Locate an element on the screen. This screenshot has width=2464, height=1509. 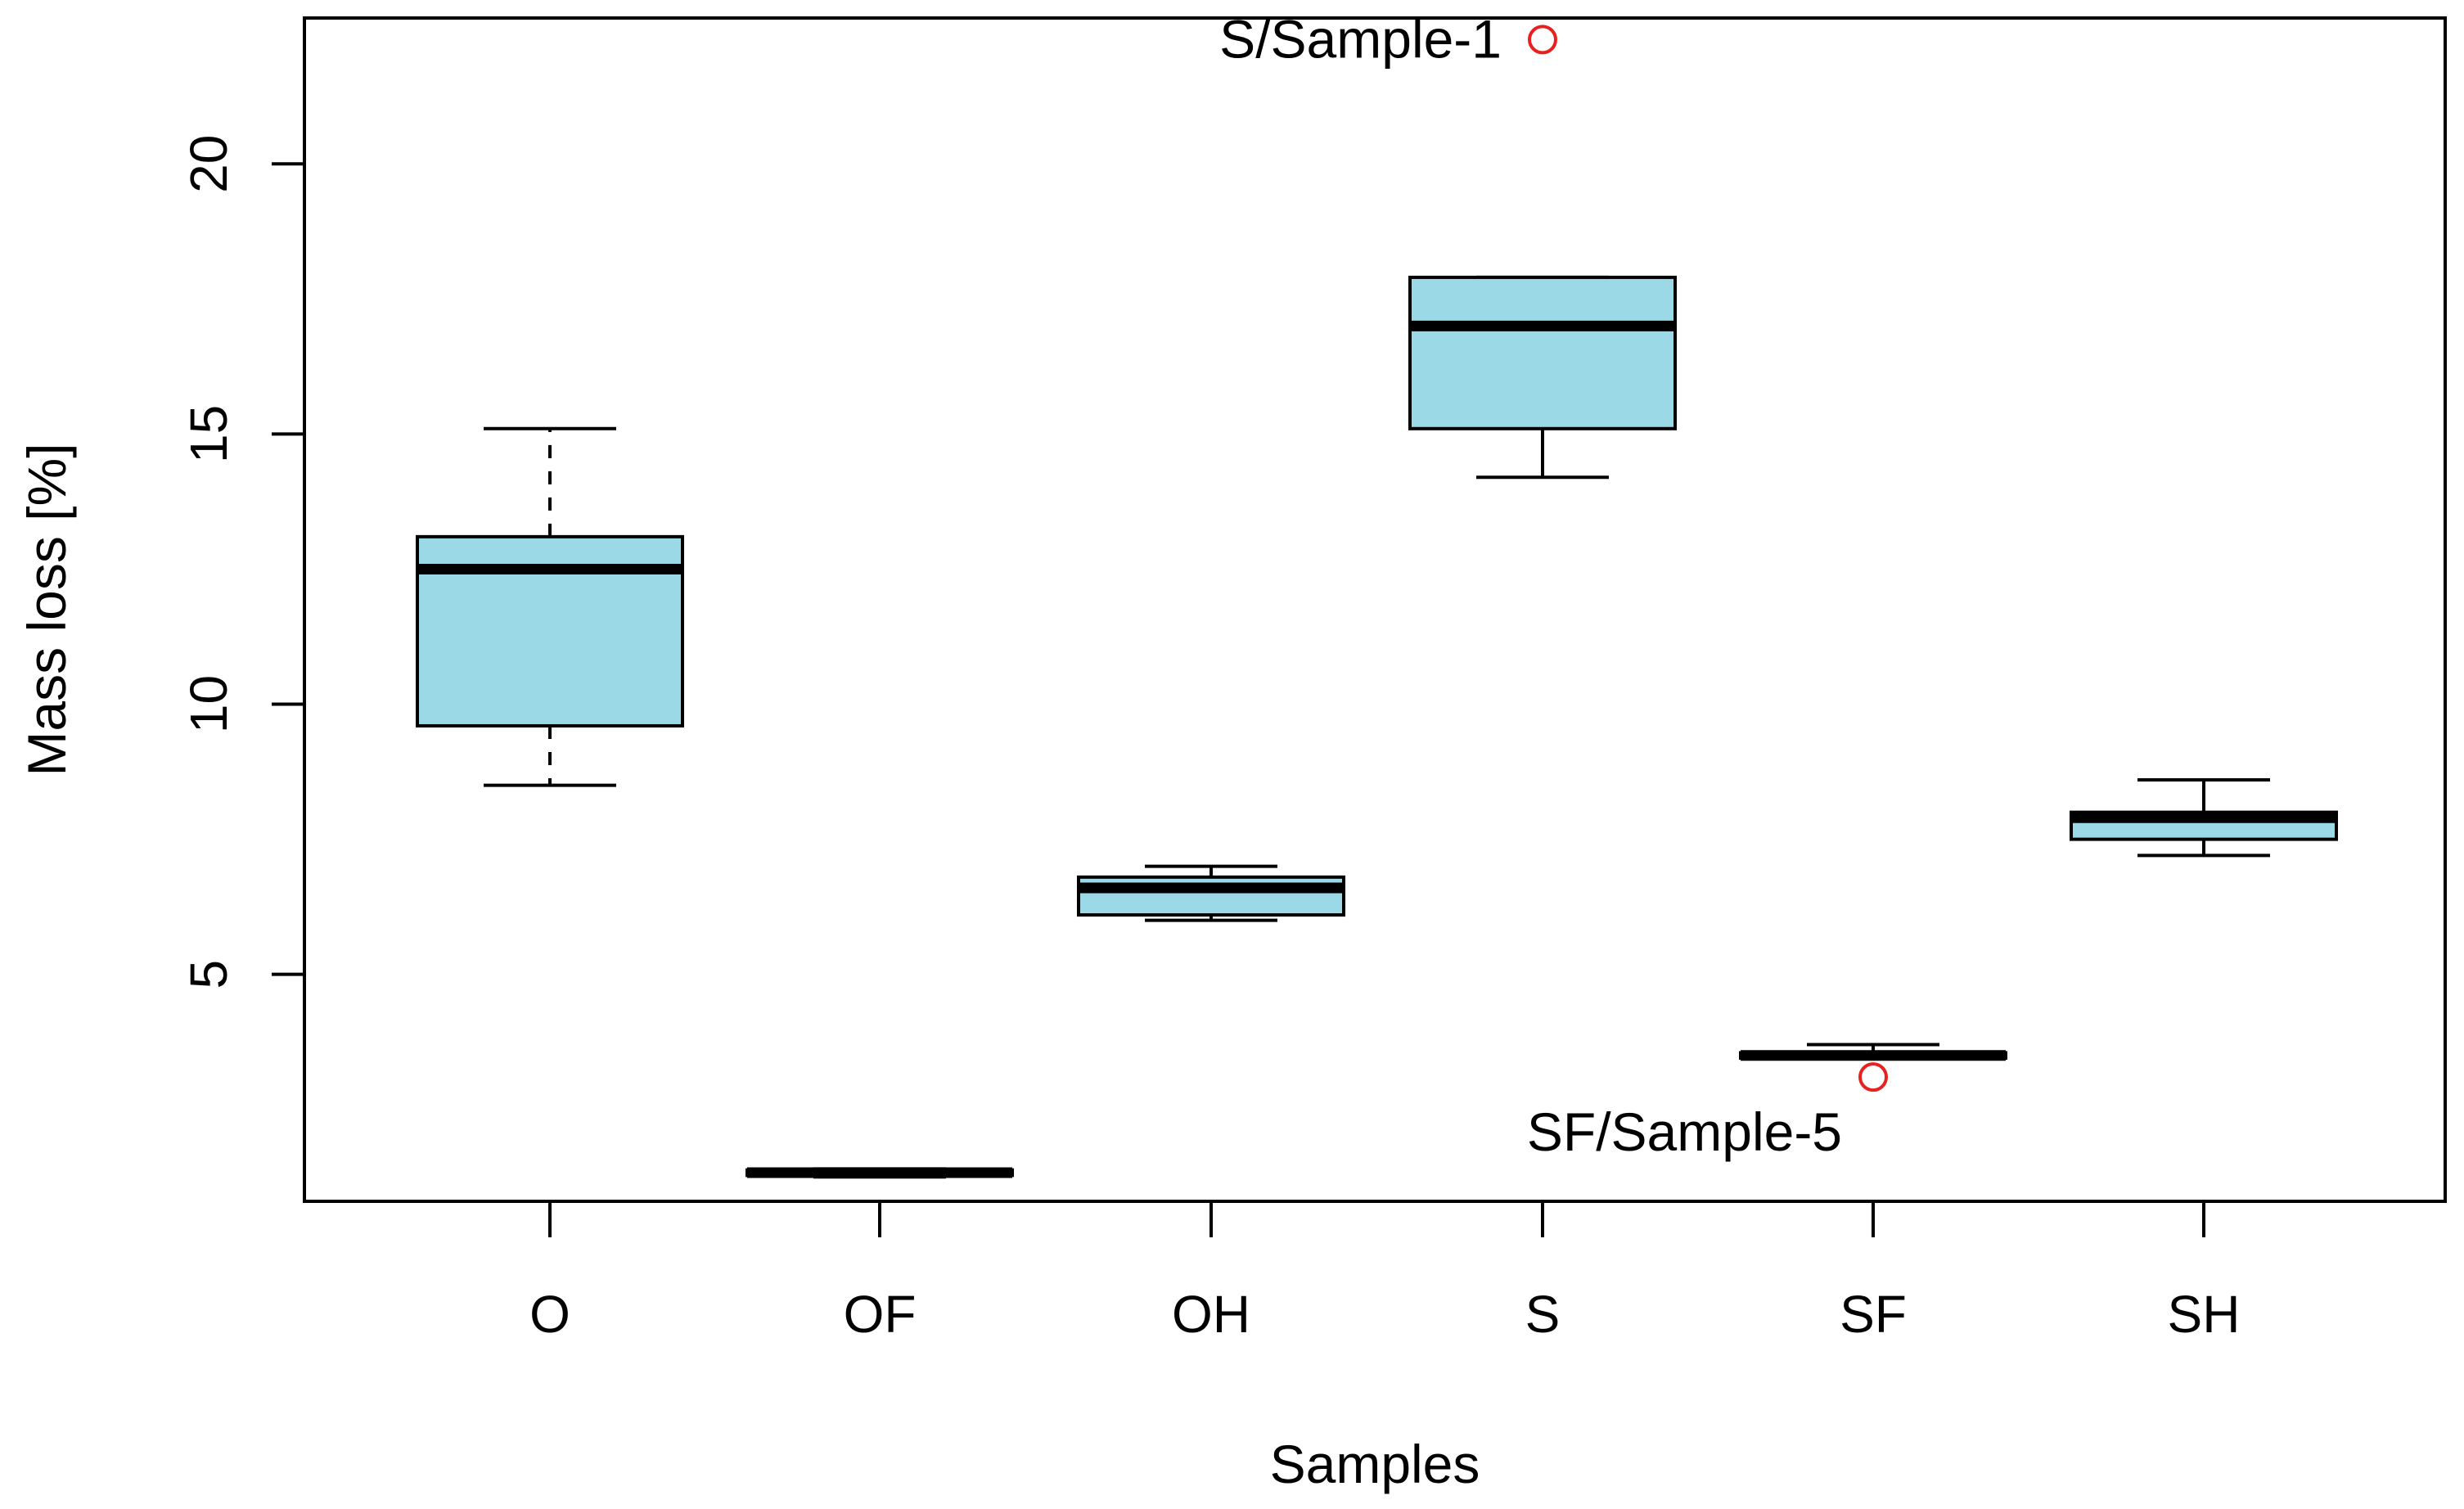
box-iqr is located at coordinates (1542, 352).